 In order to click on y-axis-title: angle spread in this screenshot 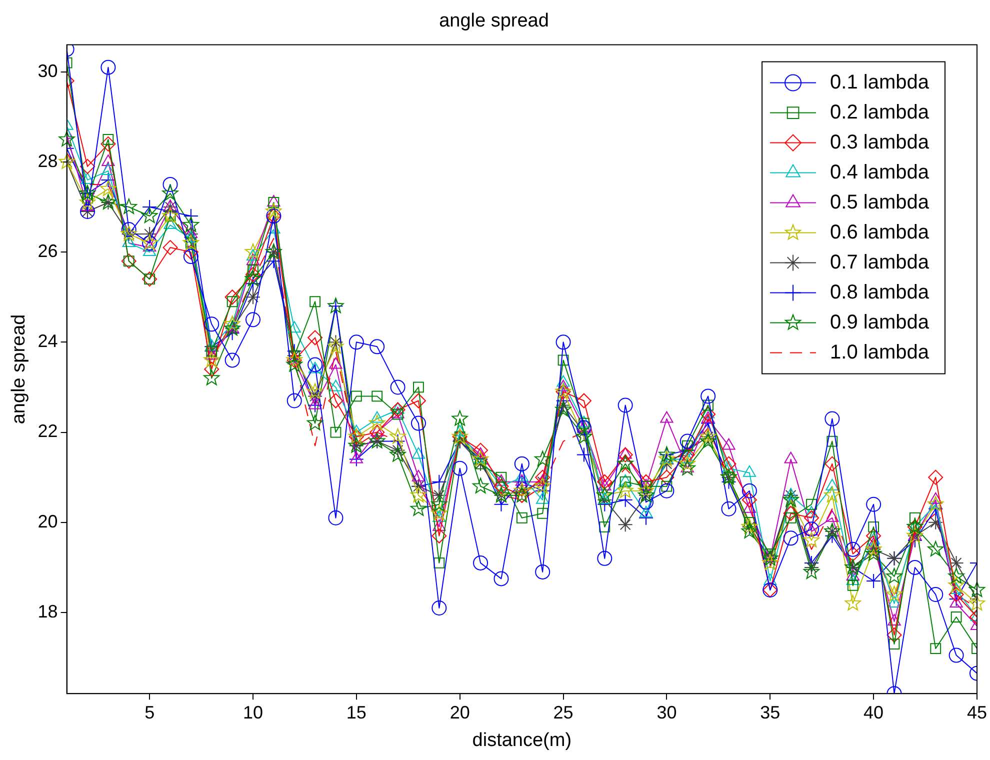, I will do `click(19, 369)`.